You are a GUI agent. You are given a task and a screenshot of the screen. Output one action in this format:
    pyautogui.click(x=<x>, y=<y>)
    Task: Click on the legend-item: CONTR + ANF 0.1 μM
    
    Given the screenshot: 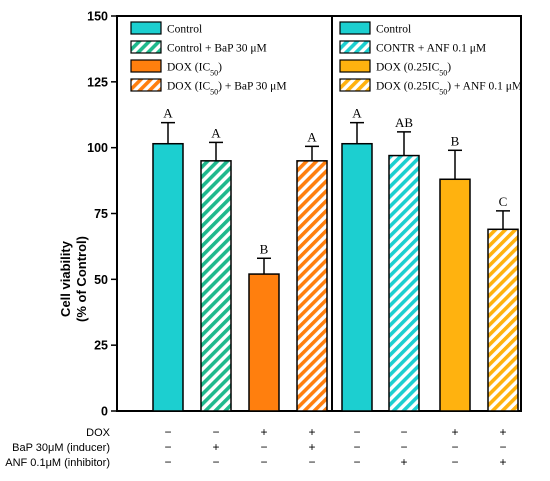 What is the action you would take?
    pyautogui.click(x=412, y=47)
    